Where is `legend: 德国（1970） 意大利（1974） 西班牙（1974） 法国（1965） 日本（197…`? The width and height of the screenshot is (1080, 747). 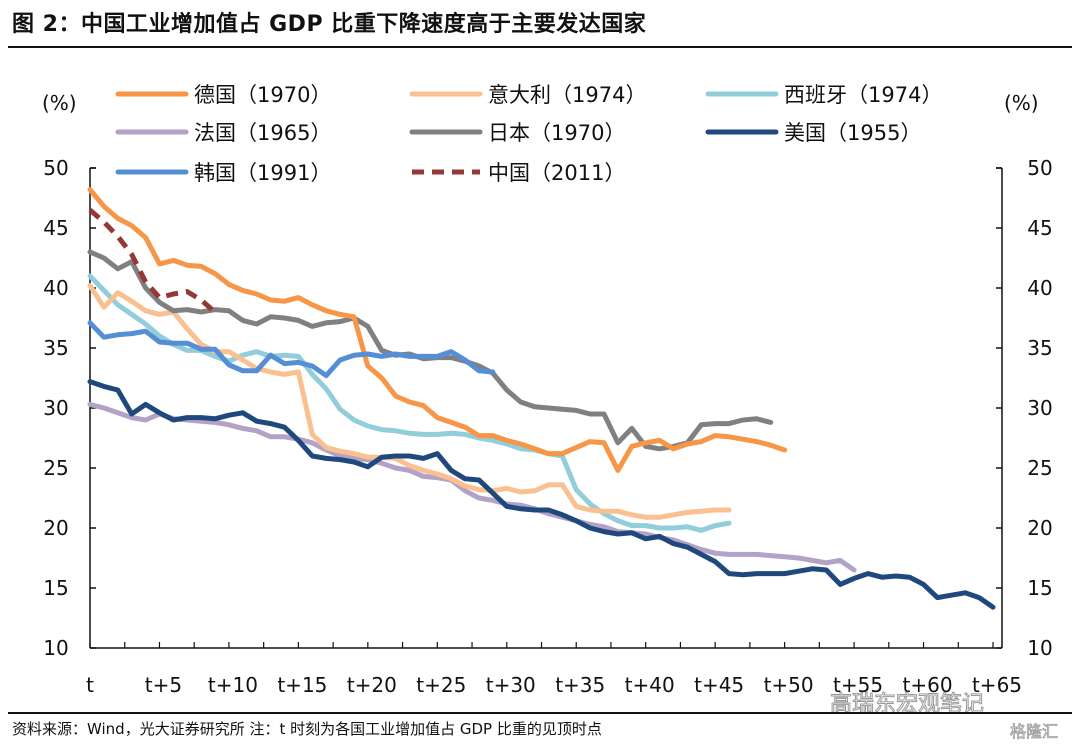
legend: 德国（1970） 意大利（1974） 西班牙（1974） 法国（1965） 日本（197… is located at coordinates (528, 134).